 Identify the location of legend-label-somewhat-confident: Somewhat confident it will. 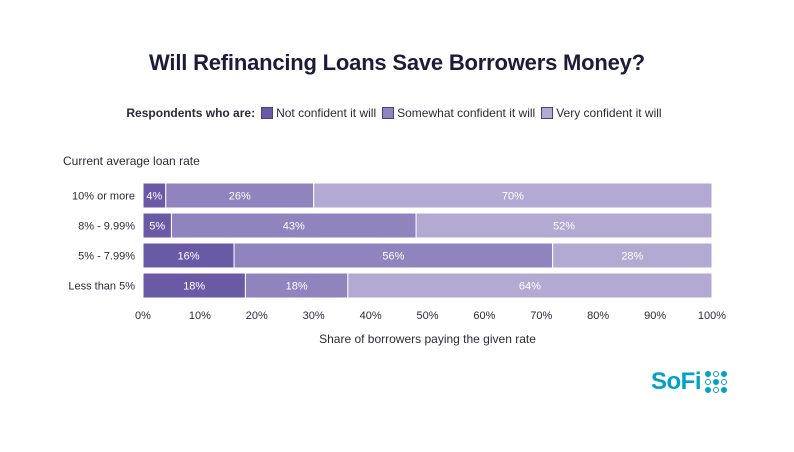
(466, 113).